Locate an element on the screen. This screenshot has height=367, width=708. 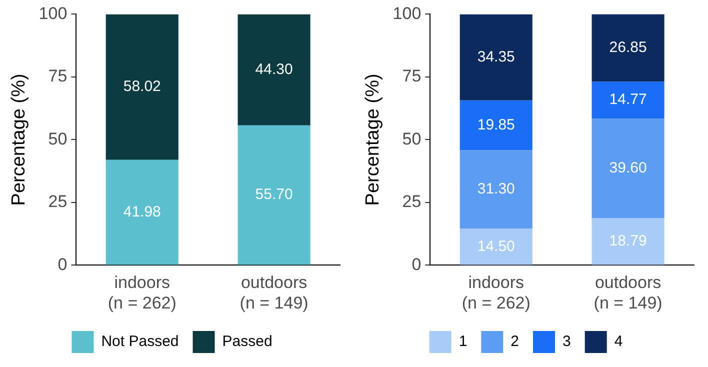
data-label: 14.50 is located at coordinates (496, 246).